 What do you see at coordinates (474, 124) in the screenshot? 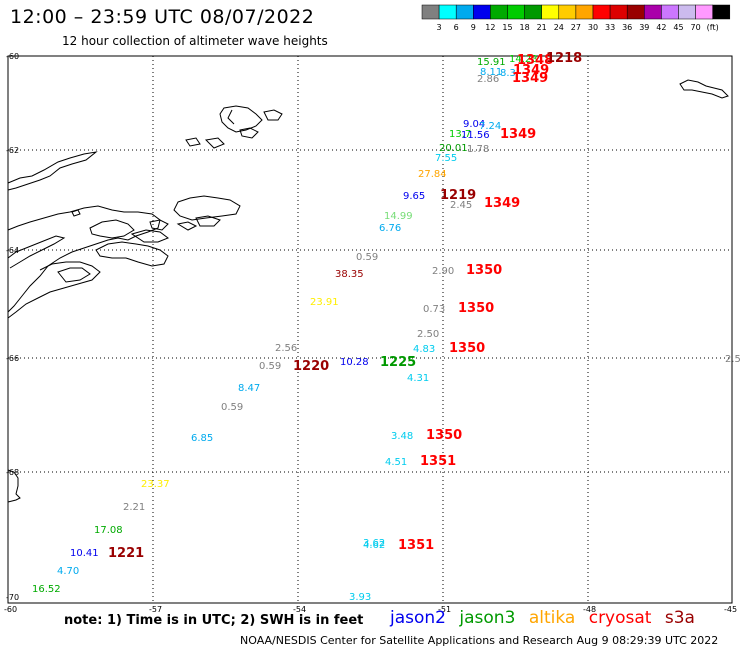
I see `wave-height-label: 9.04` at bounding box center [474, 124].